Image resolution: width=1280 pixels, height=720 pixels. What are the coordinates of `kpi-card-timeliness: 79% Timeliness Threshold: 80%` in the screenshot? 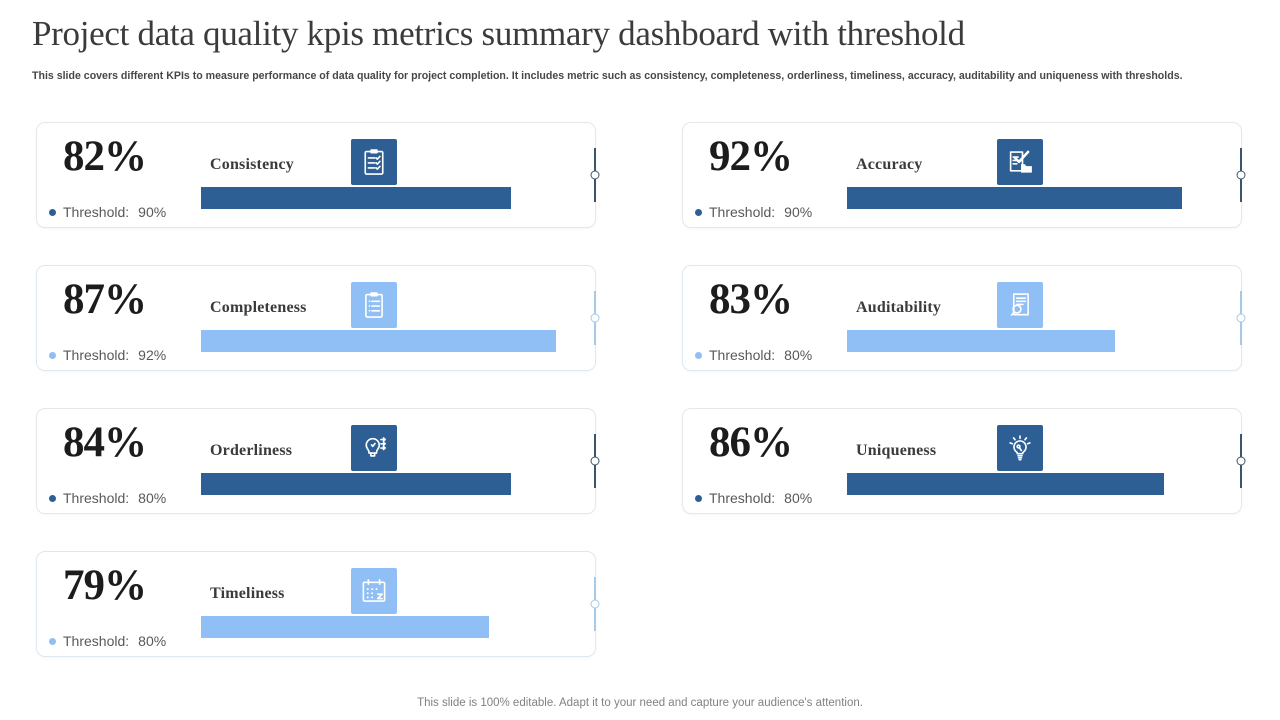 It's located at (316, 604).